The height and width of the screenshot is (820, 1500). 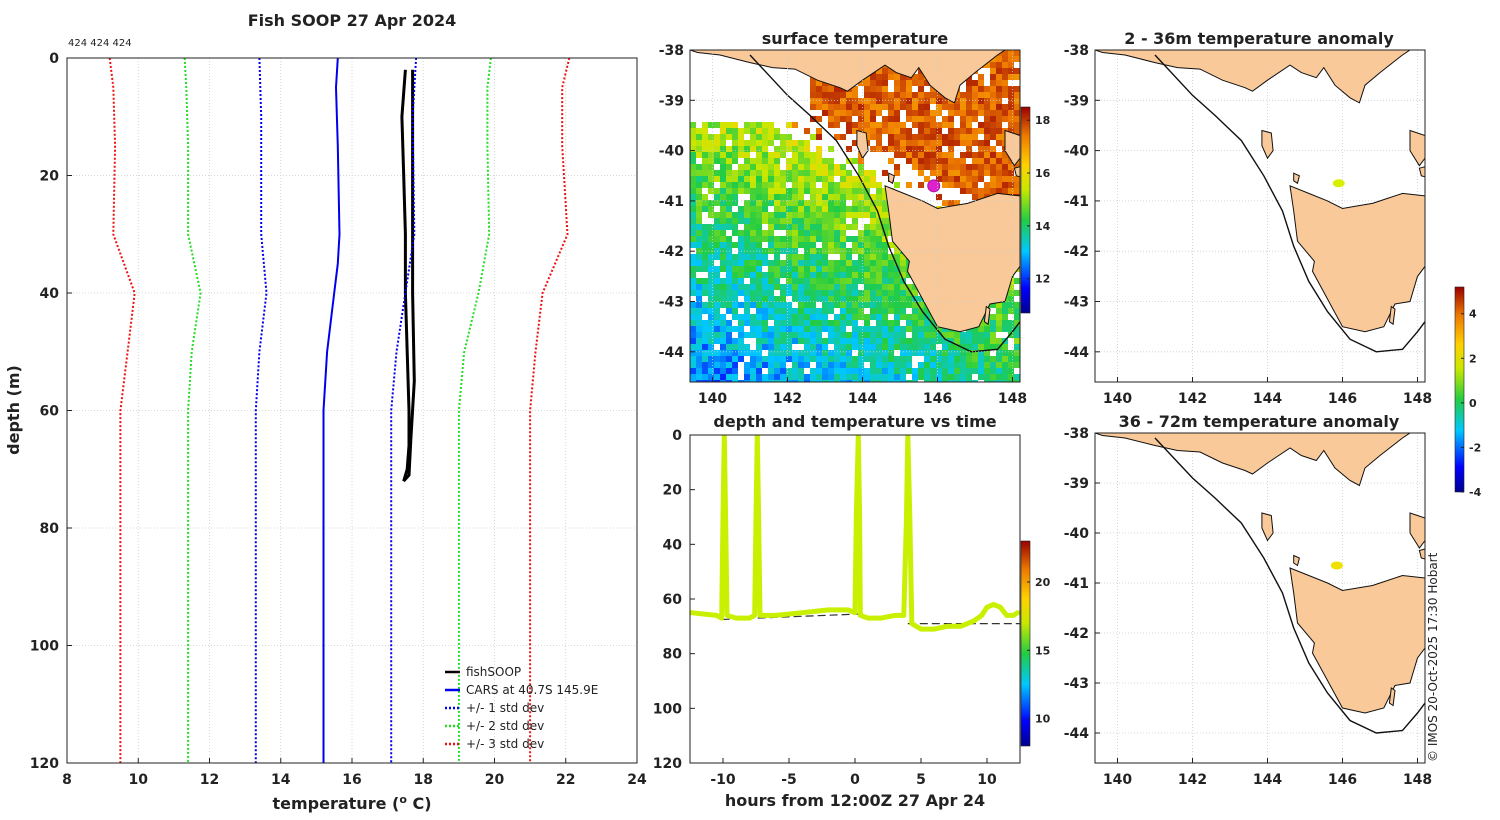 What do you see at coordinates (50, 412) in the screenshot?
I see `profile-ytick-label: 60` at bounding box center [50, 412].